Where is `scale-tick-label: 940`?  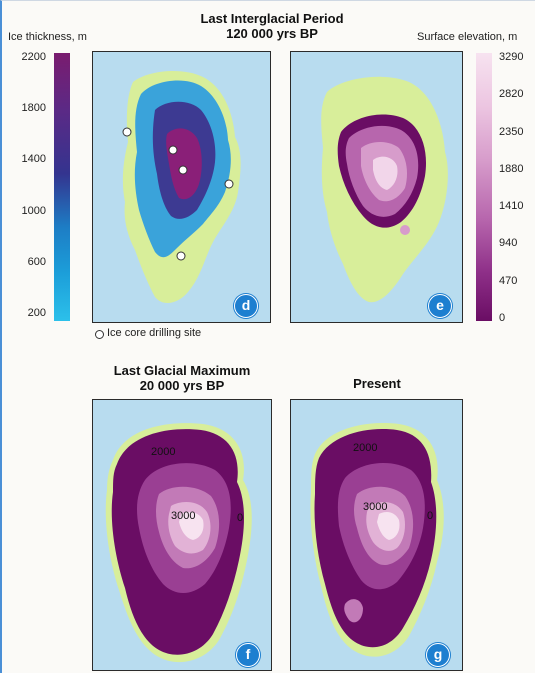
scale-tick-label: 940 is located at coordinates (508, 243).